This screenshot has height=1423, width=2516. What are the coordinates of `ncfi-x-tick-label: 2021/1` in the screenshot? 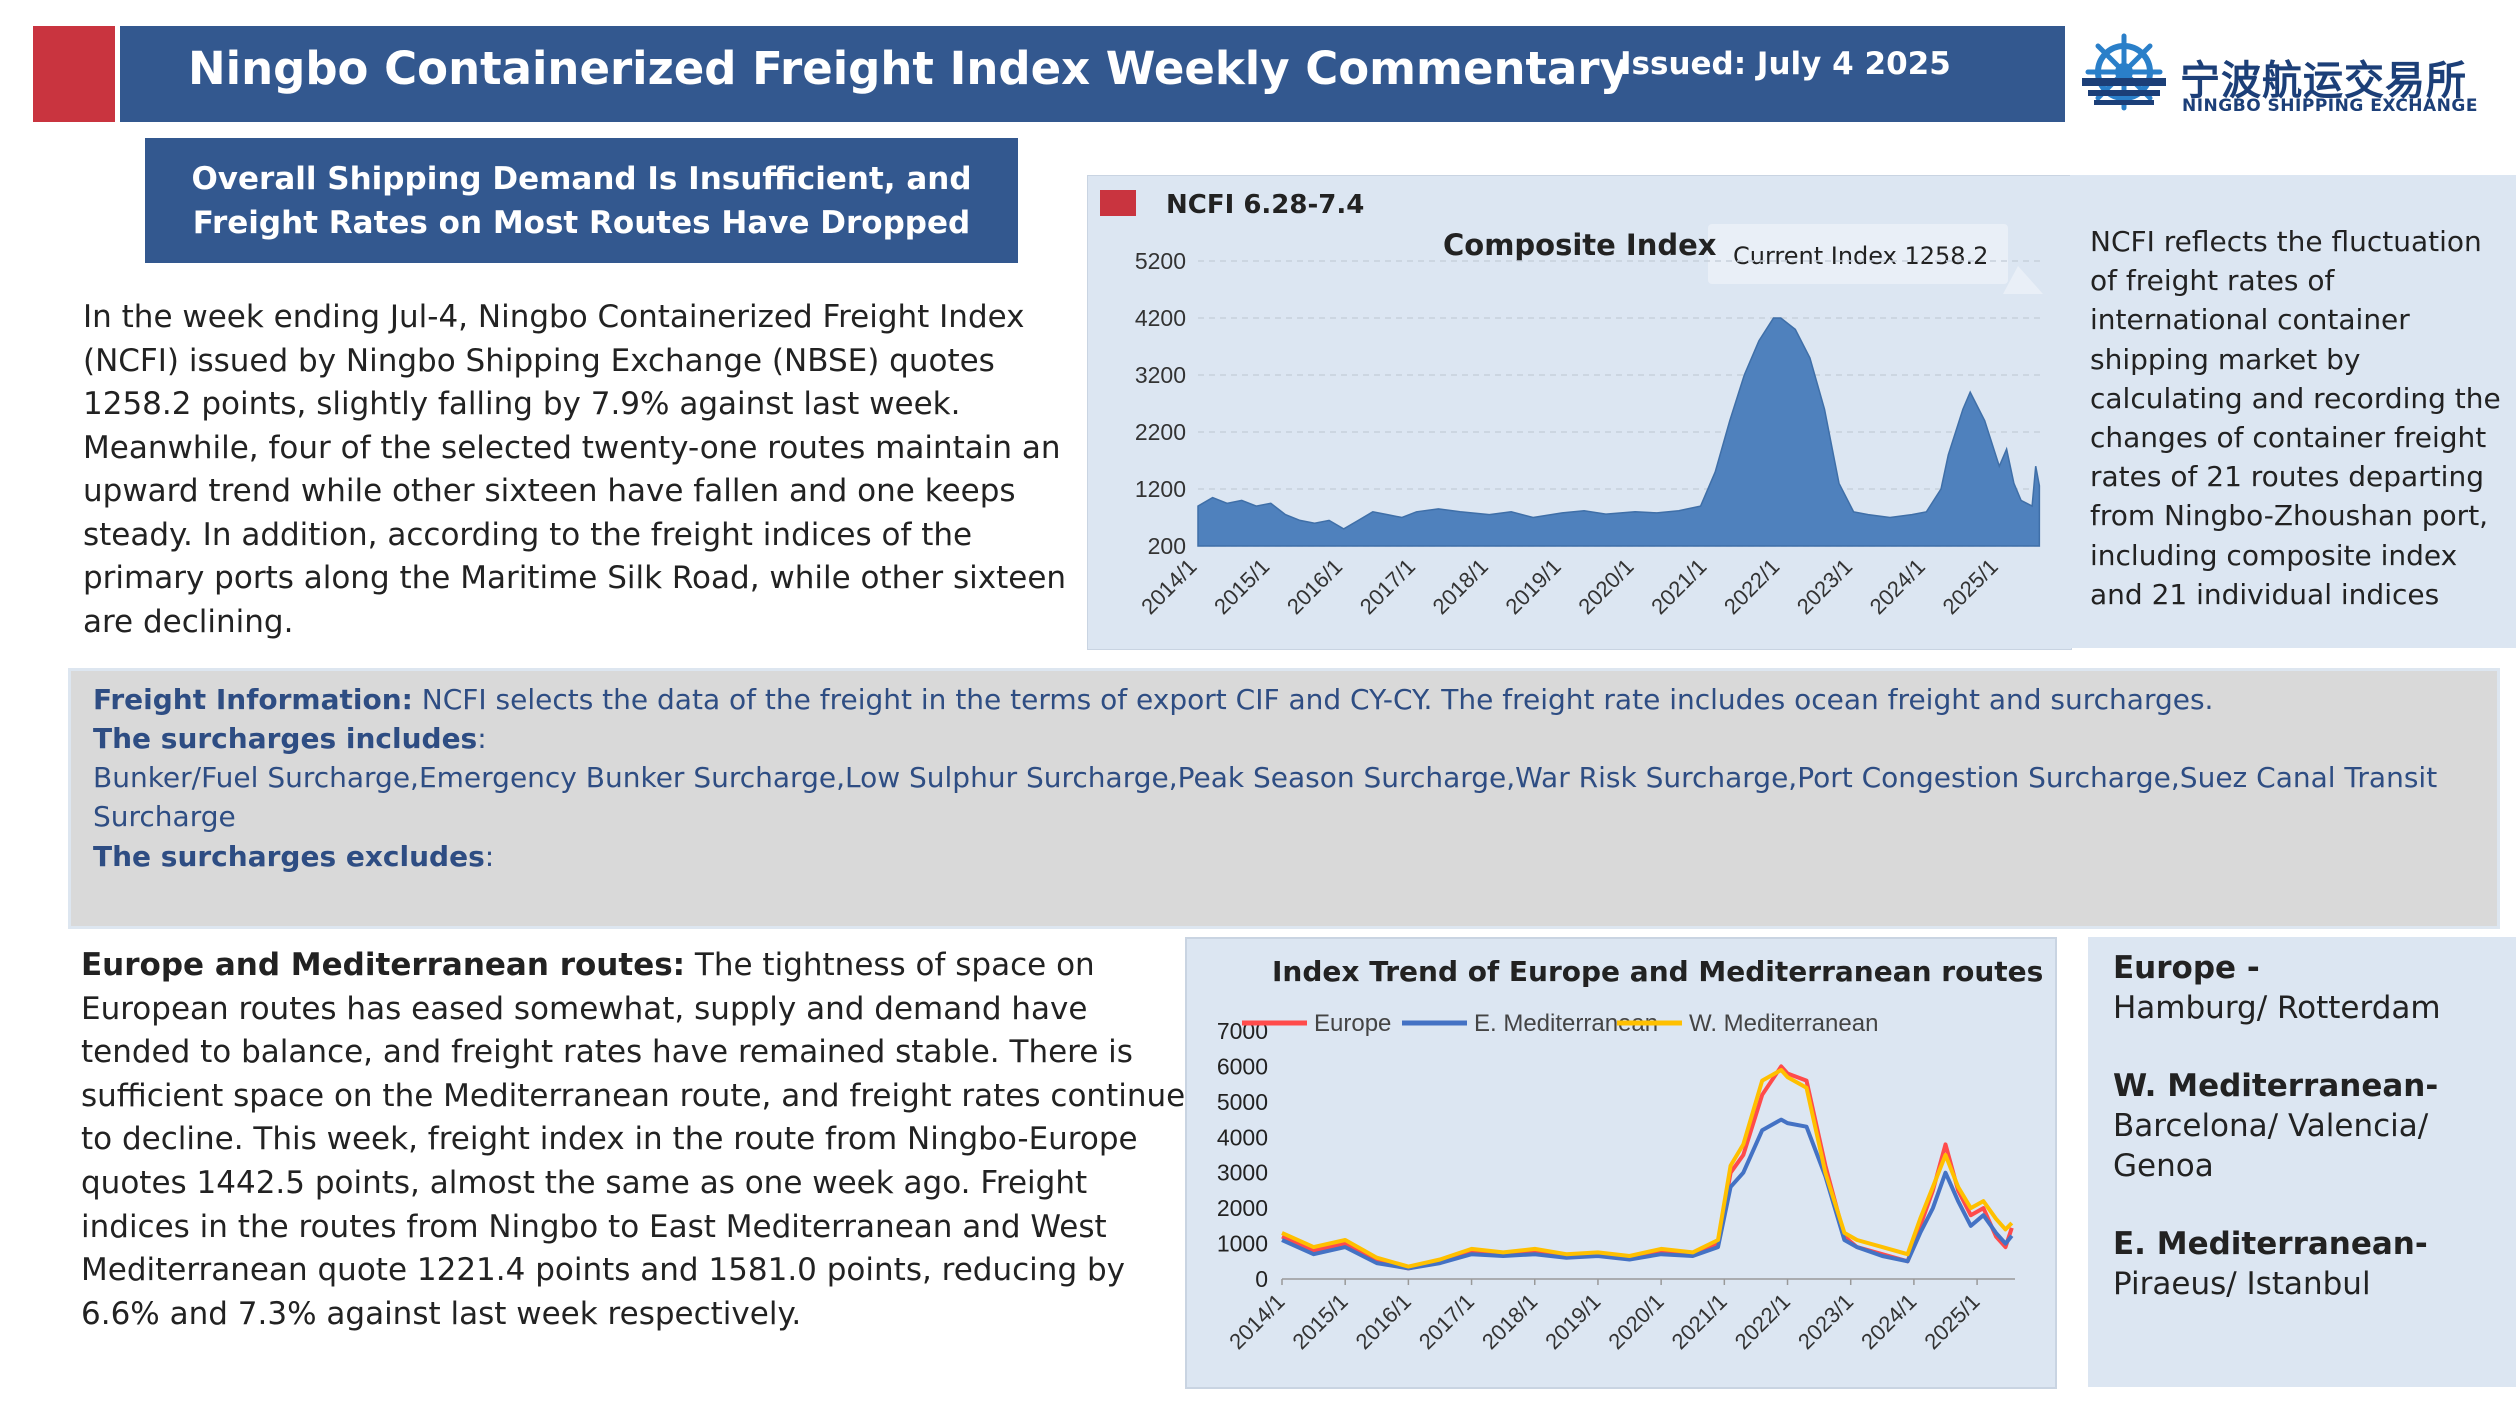 It's located at (1678, 586).